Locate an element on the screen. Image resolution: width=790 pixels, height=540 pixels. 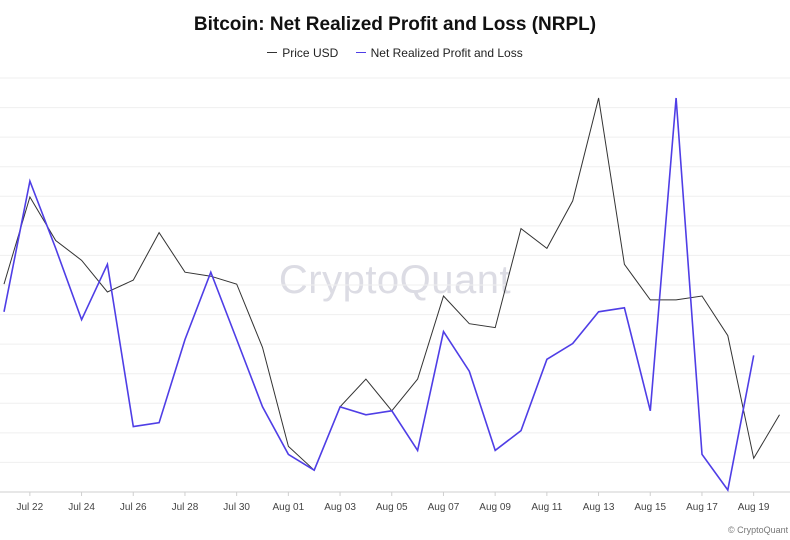
legend-swatch-nrpl is located at coordinates (360, 53).